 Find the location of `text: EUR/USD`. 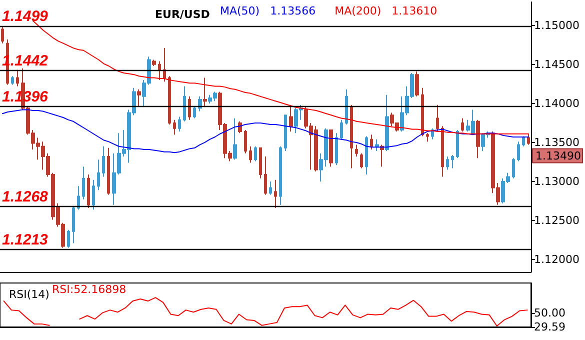

text: EUR/USD is located at coordinates (182, 14).